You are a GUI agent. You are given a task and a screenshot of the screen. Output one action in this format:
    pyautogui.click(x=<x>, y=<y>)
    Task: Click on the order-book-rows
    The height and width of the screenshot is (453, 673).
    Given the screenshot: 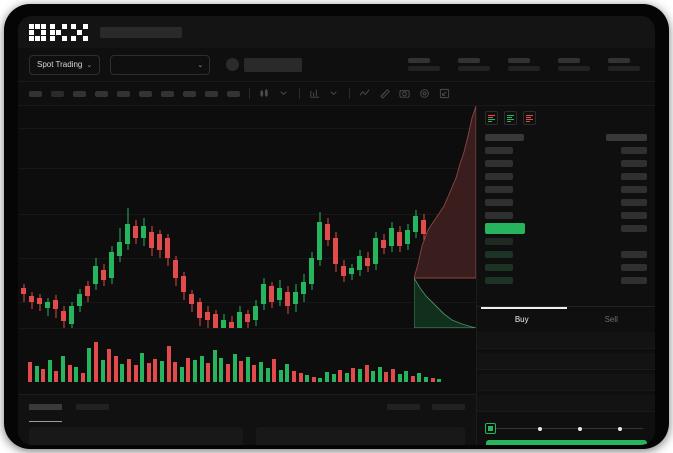 What is the action you would take?
    pyautogui.click(x=566, y=208)
    